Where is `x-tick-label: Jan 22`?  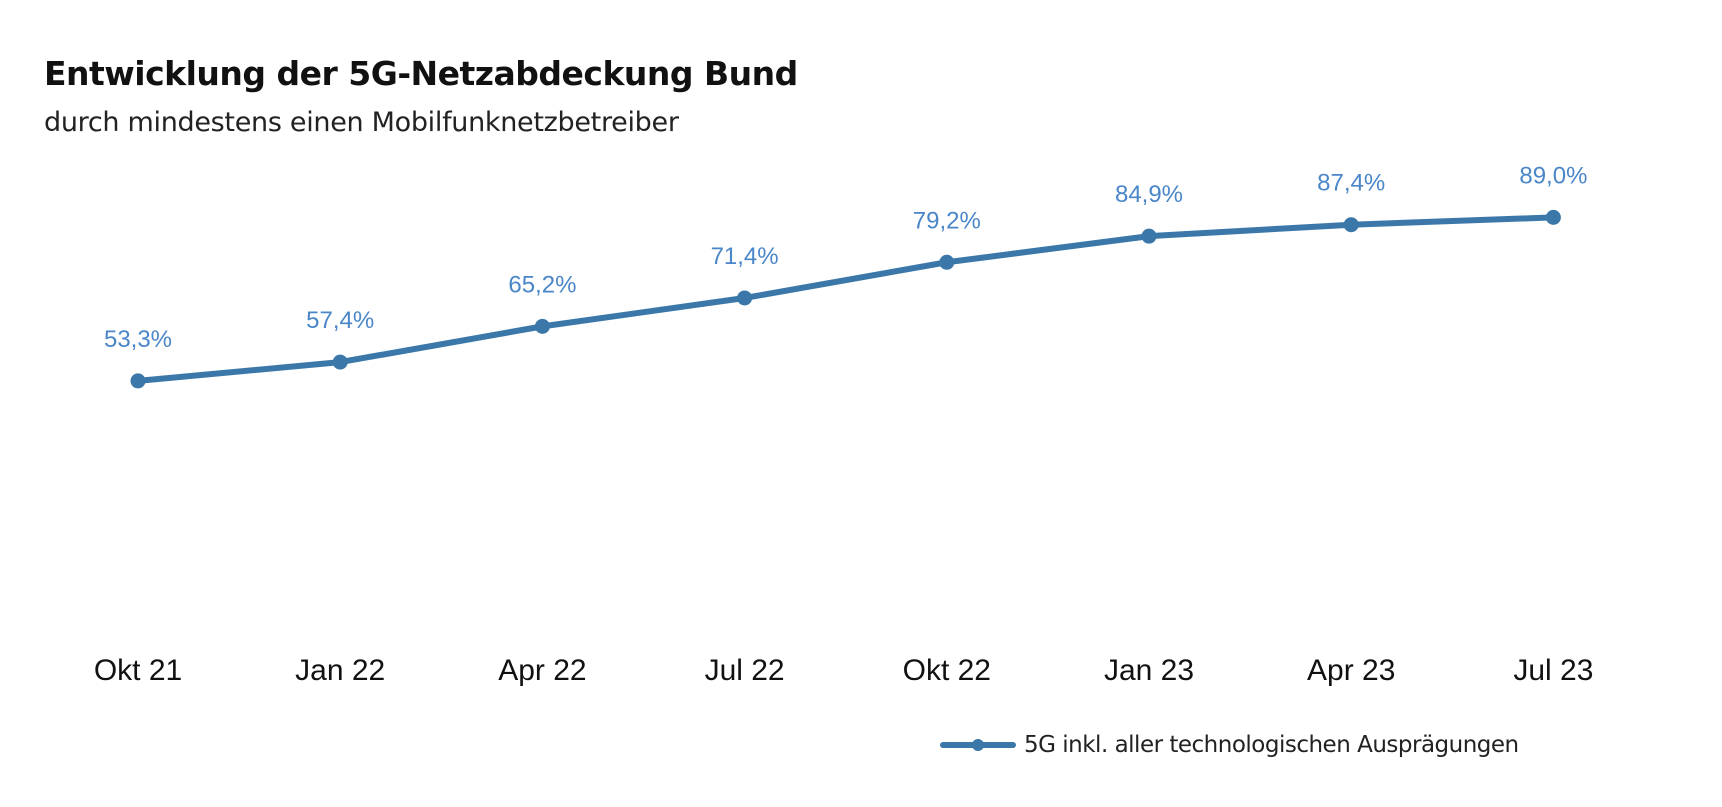
x-tick-label: Jan 22 is located at coordinates (340, 670).